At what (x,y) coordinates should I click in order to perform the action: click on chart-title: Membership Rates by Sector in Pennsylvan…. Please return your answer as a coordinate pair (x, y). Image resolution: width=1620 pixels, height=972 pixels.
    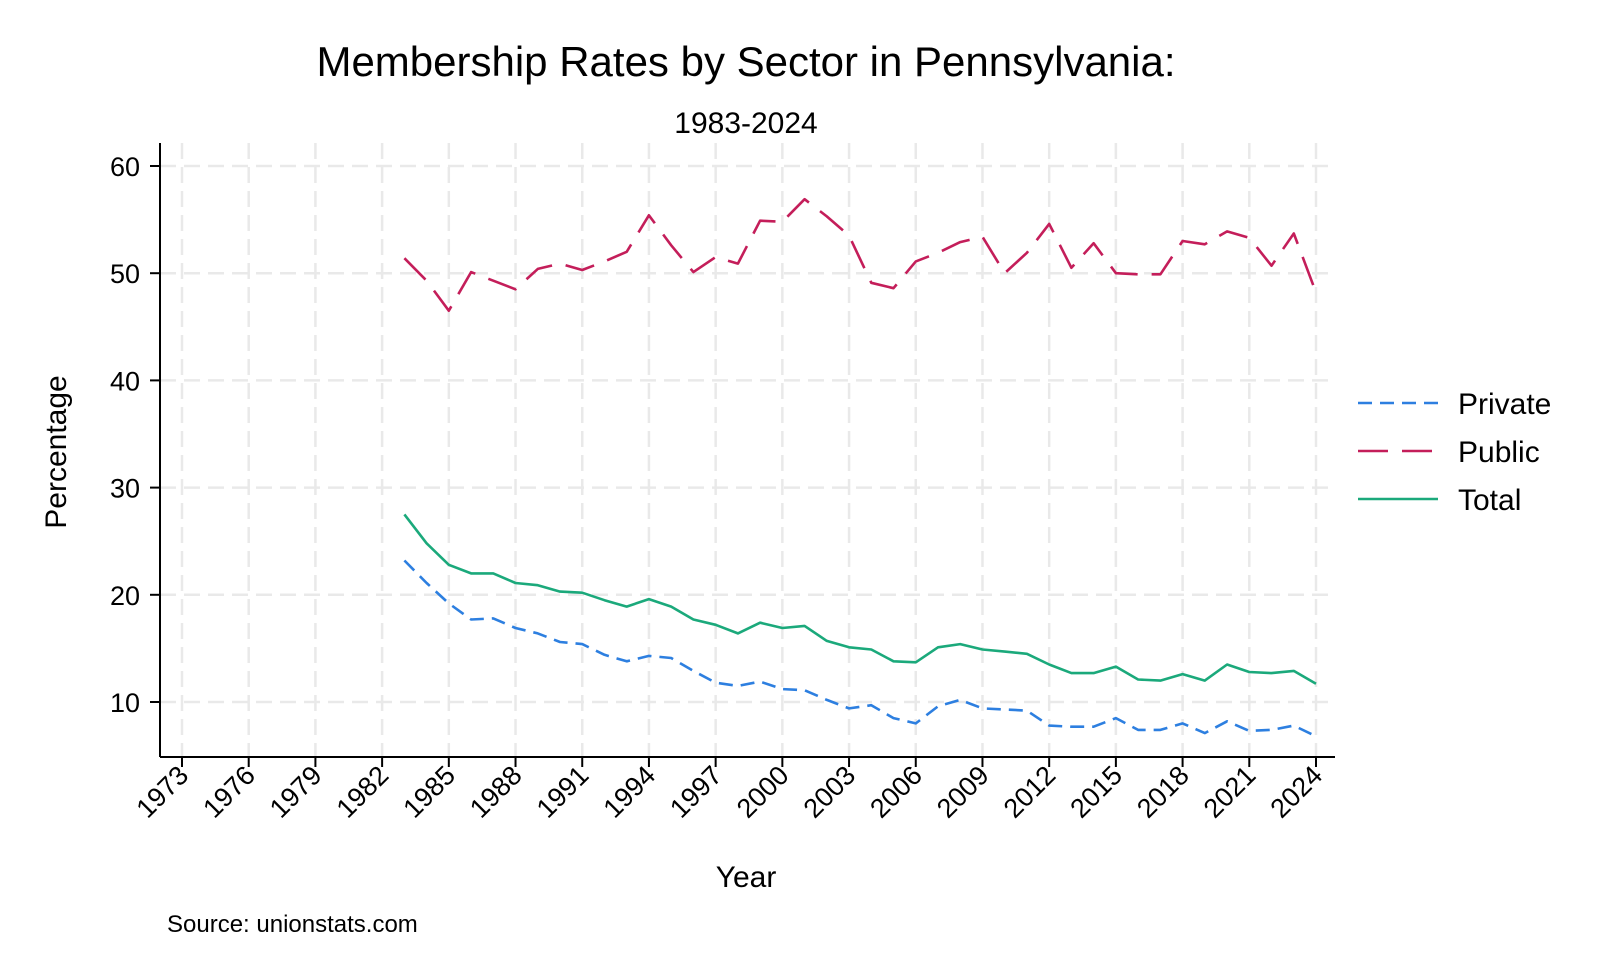
    Looking at the image, I should click on (745, 61).